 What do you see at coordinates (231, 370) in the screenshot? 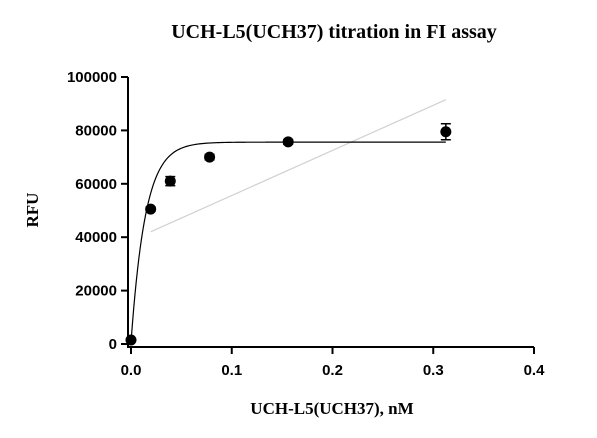
I see `x-tick-label: 0.1` at bounding box center [231, 370].